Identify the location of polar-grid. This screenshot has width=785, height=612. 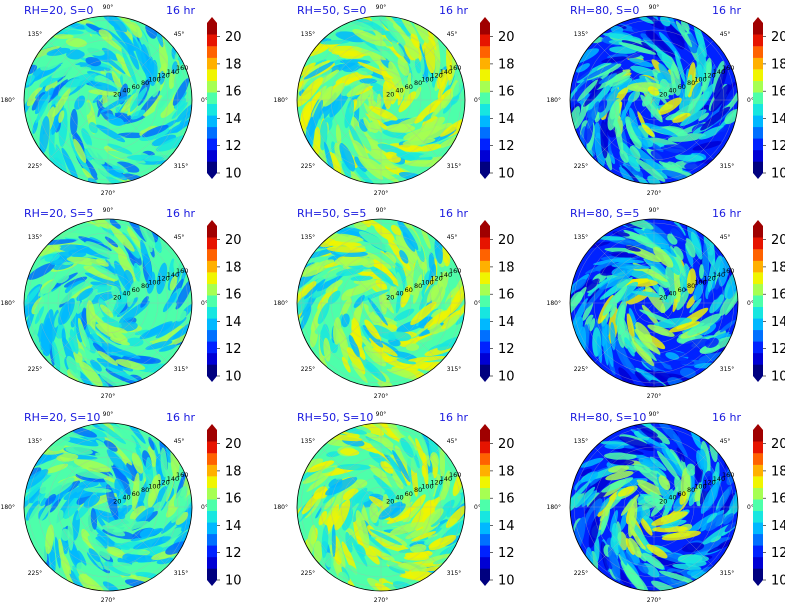
(381, 507).